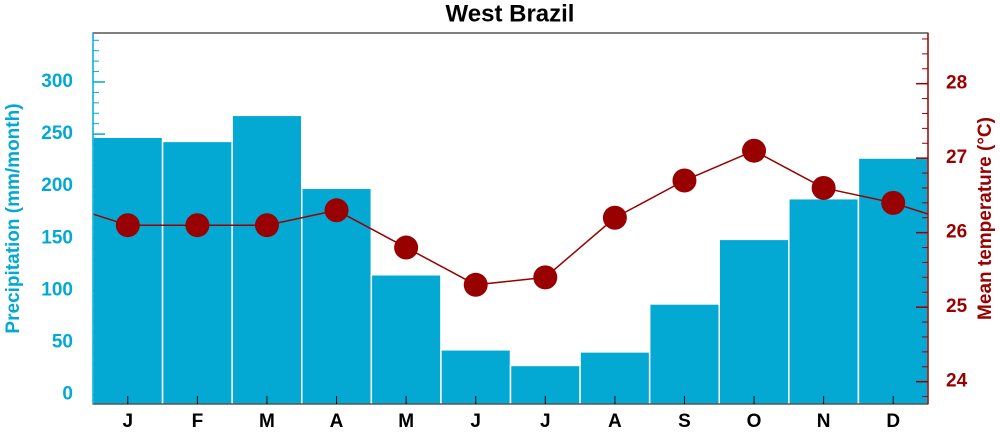 The width and height of the screenshot is (1000, 439). Describe the element at coordinates (684, 421) in the screenshot. I see `x-tick-label: S` at that location.